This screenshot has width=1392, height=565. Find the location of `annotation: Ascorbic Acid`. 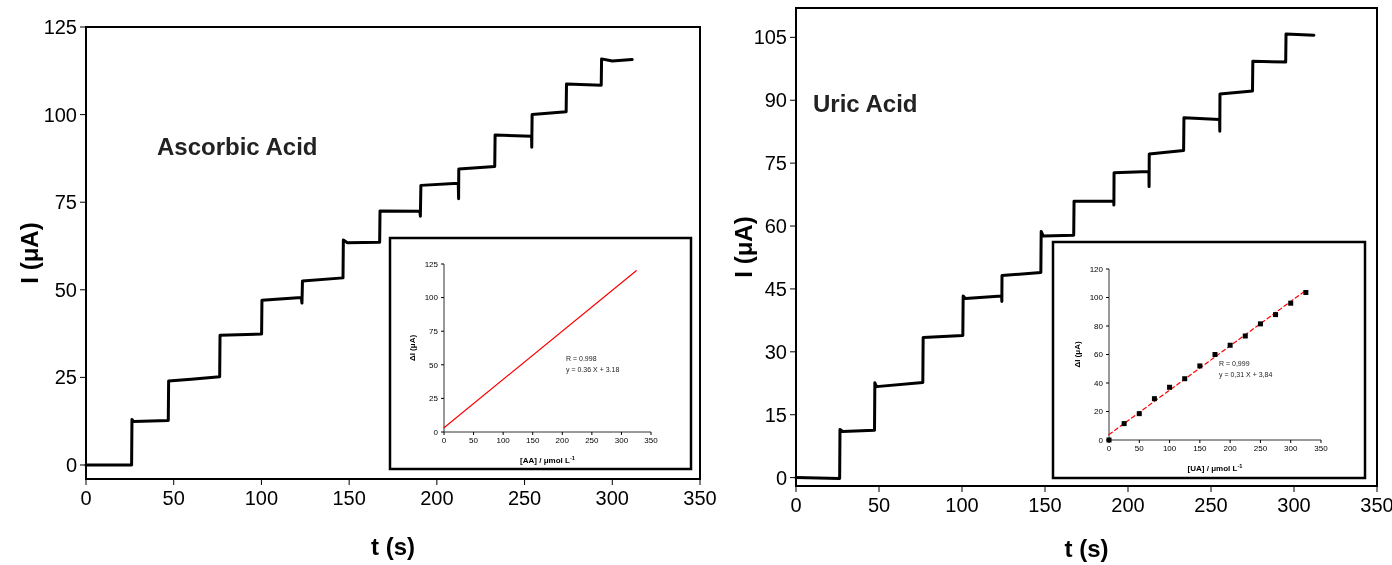

annotation: Ascorbic Acid is located at coordinates (237, 146).